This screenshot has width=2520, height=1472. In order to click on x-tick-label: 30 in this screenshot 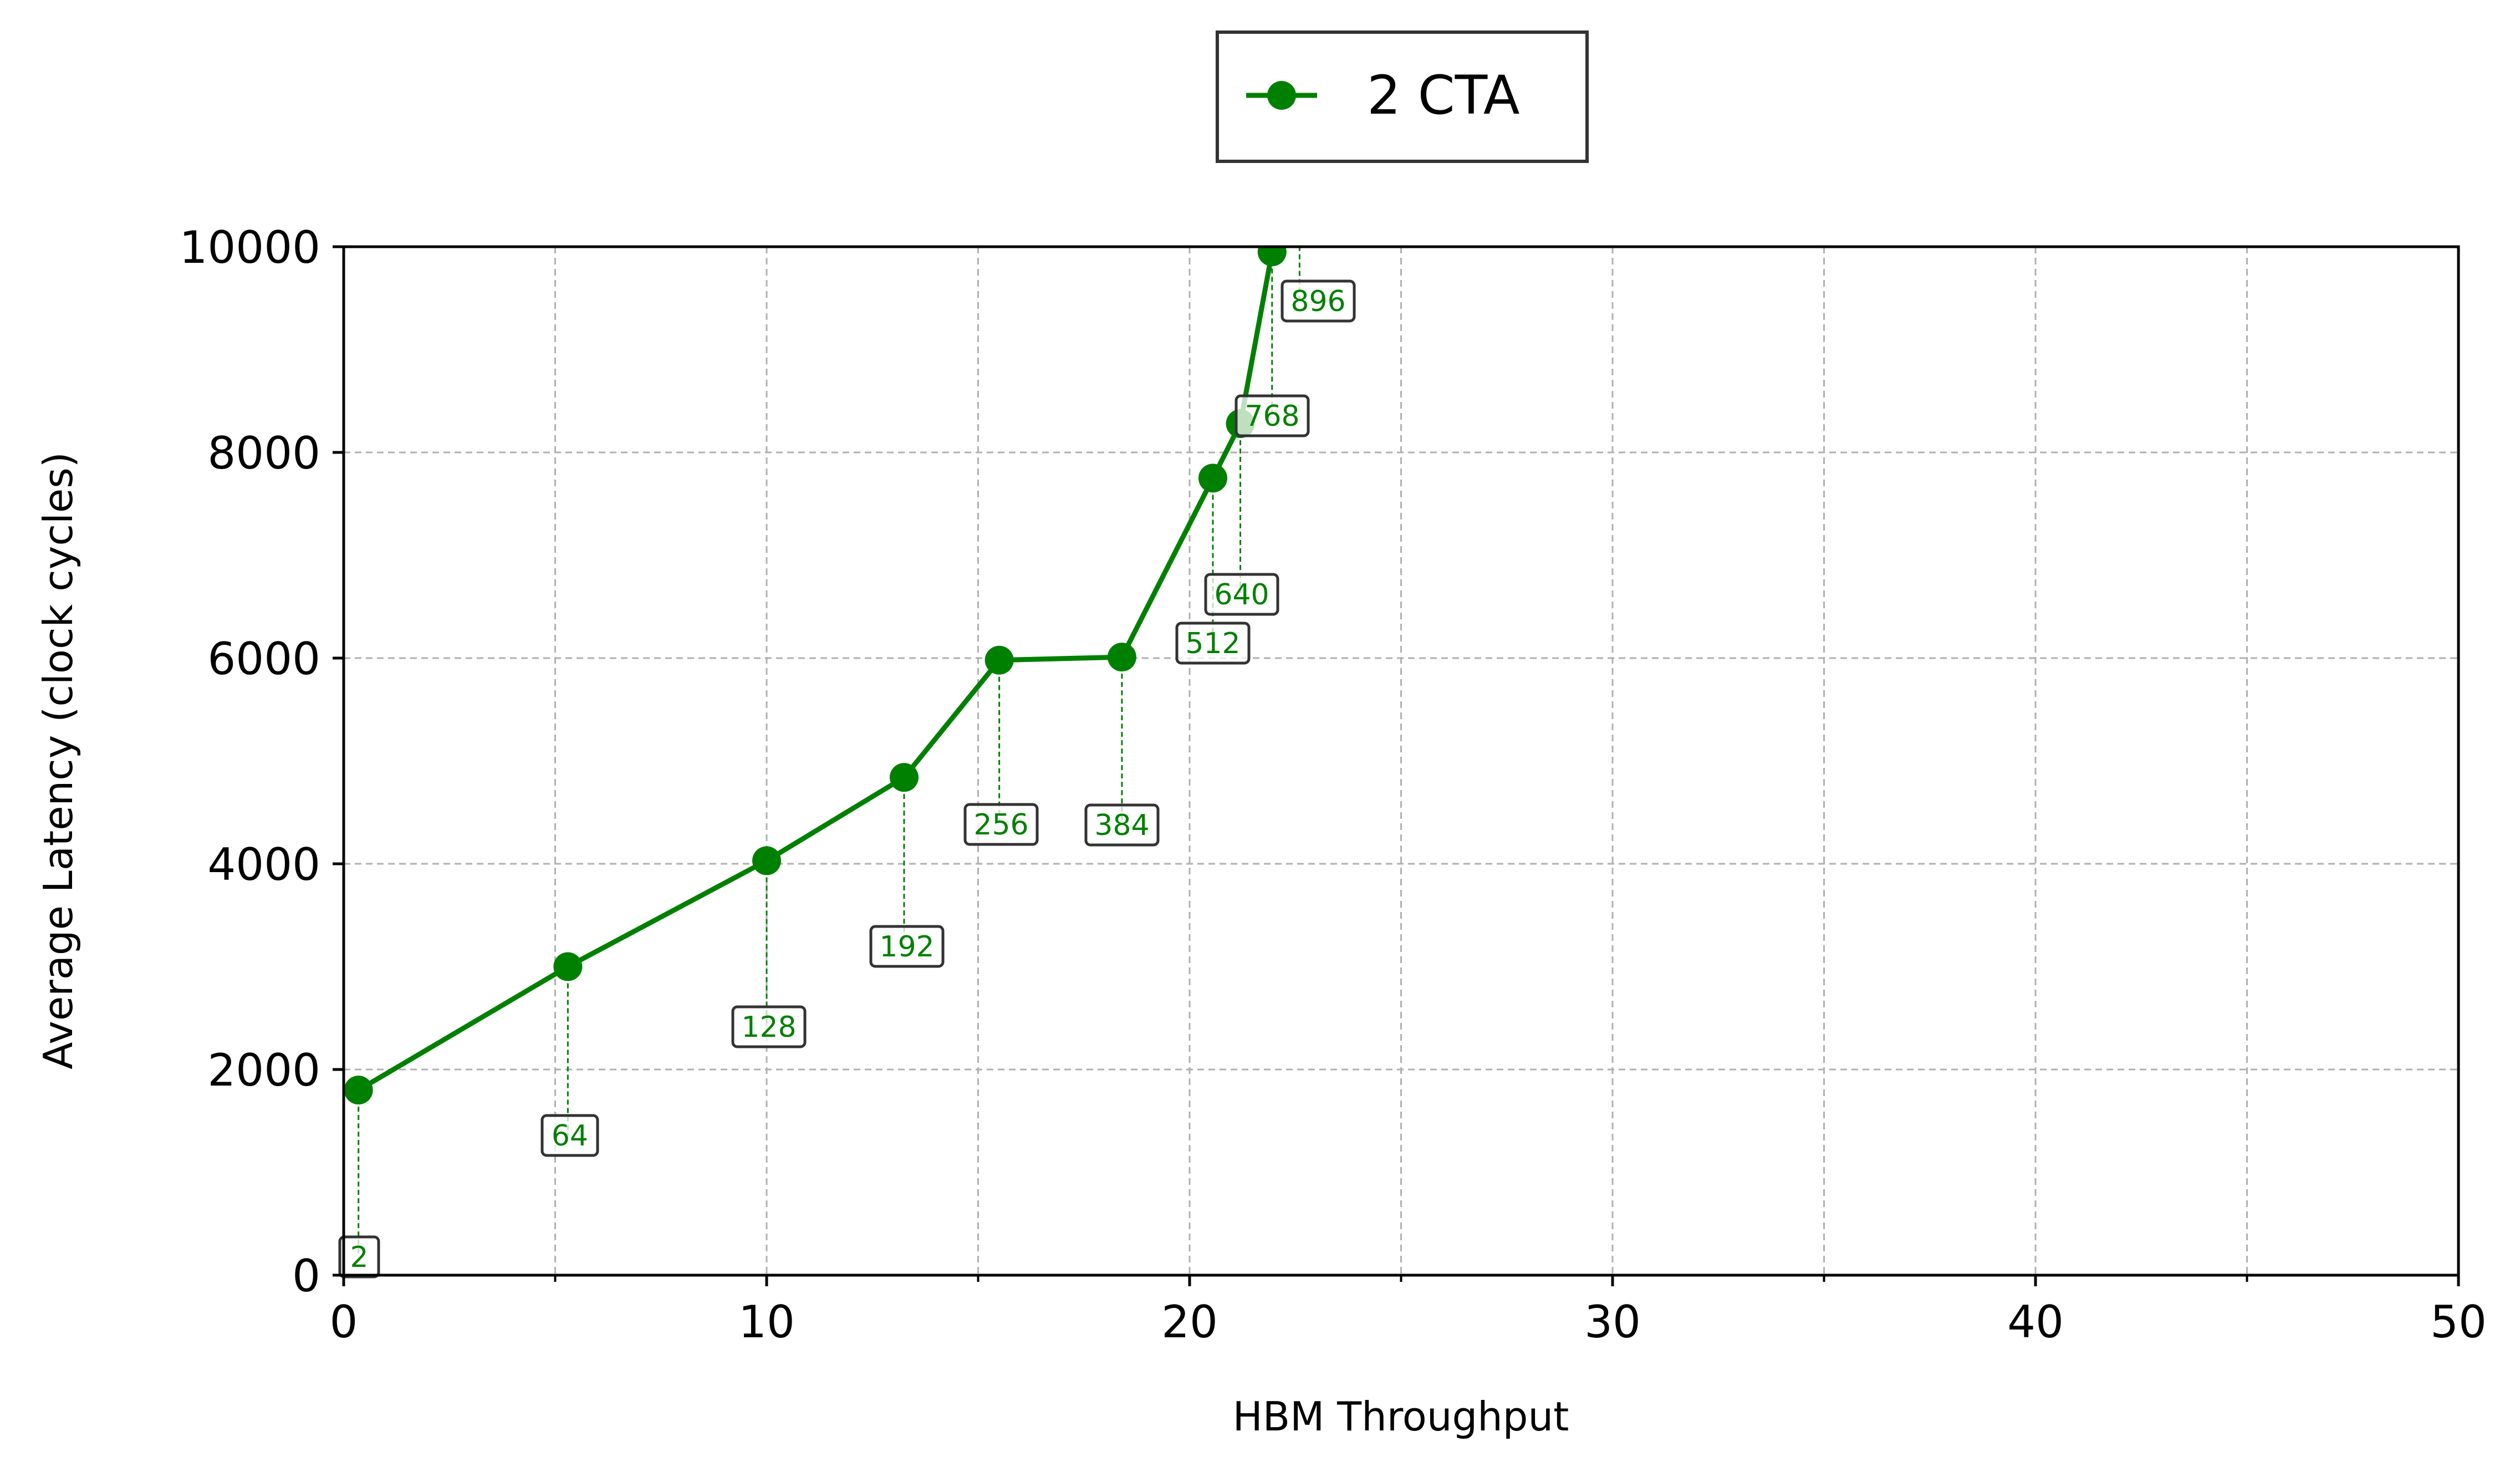, I will do `click(1612, 1322)`.